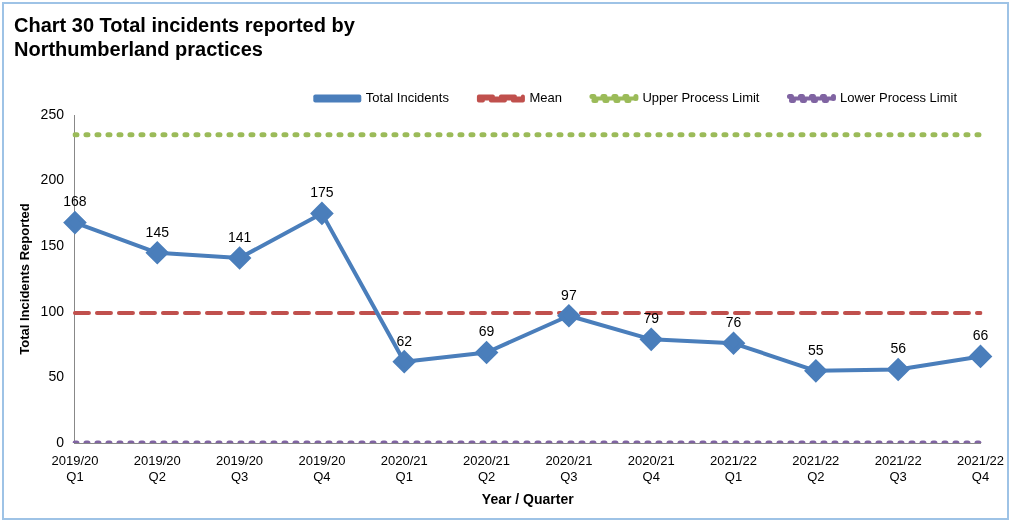  What do you see at coordinates (734, 468) in the screenshot?
I see `x-tick-label: 2021/22 Q1` at bounding box center [734, 468].